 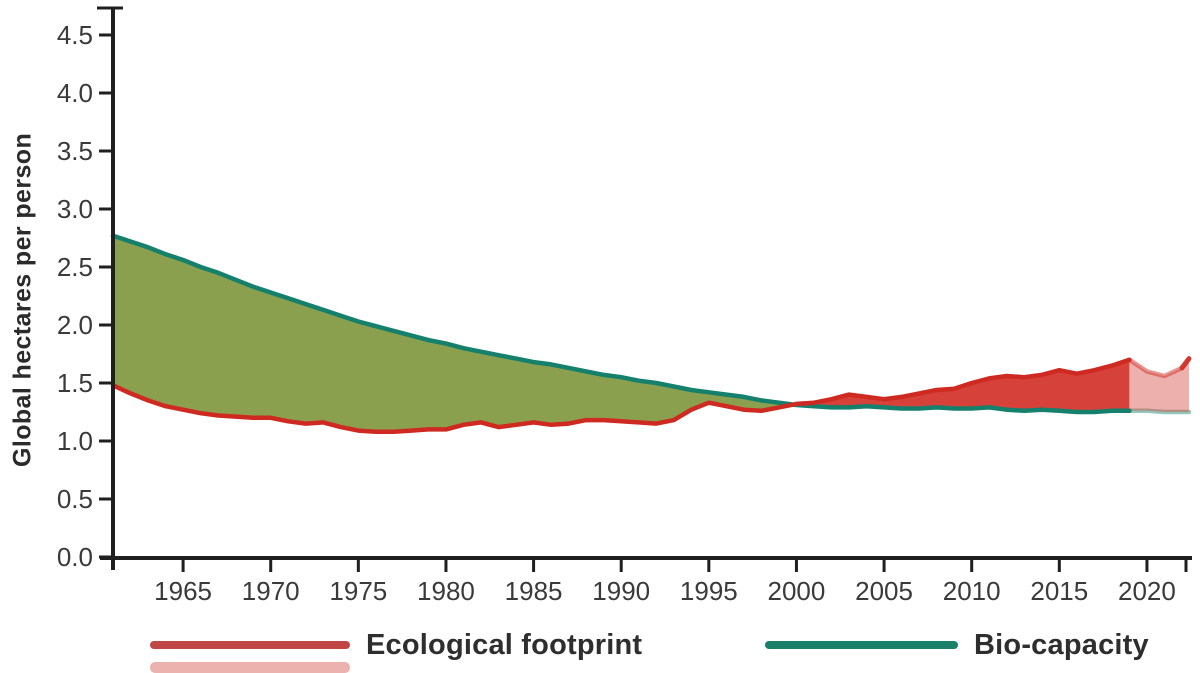 I want to click on legend-item-biocapacity: Bio-capacity, so click(x=957, y=645).